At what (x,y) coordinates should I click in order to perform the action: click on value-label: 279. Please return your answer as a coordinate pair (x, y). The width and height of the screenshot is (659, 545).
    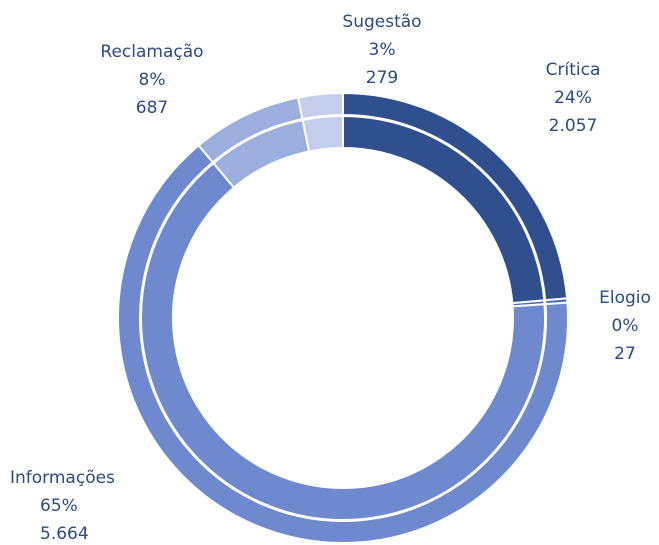
    Looking at the image, I should click on (382, 78).